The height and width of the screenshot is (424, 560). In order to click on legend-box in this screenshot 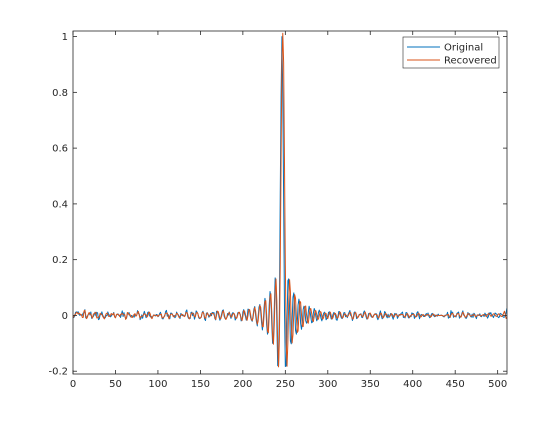, I will do `click(451, 52)`.